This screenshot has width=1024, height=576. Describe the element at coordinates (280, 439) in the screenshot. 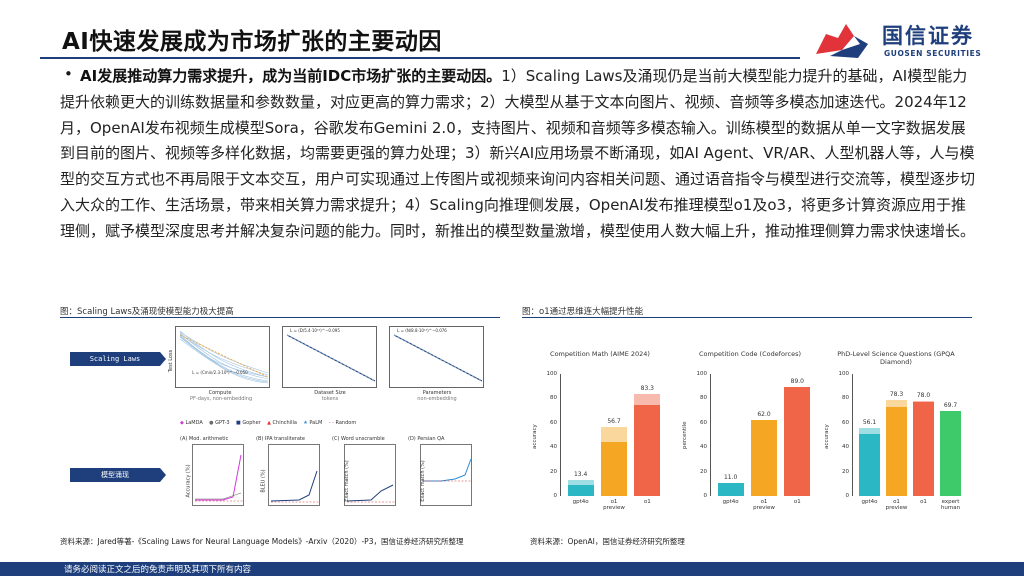

I see `plot-b-title: (B) IPA transliterate` at that location.